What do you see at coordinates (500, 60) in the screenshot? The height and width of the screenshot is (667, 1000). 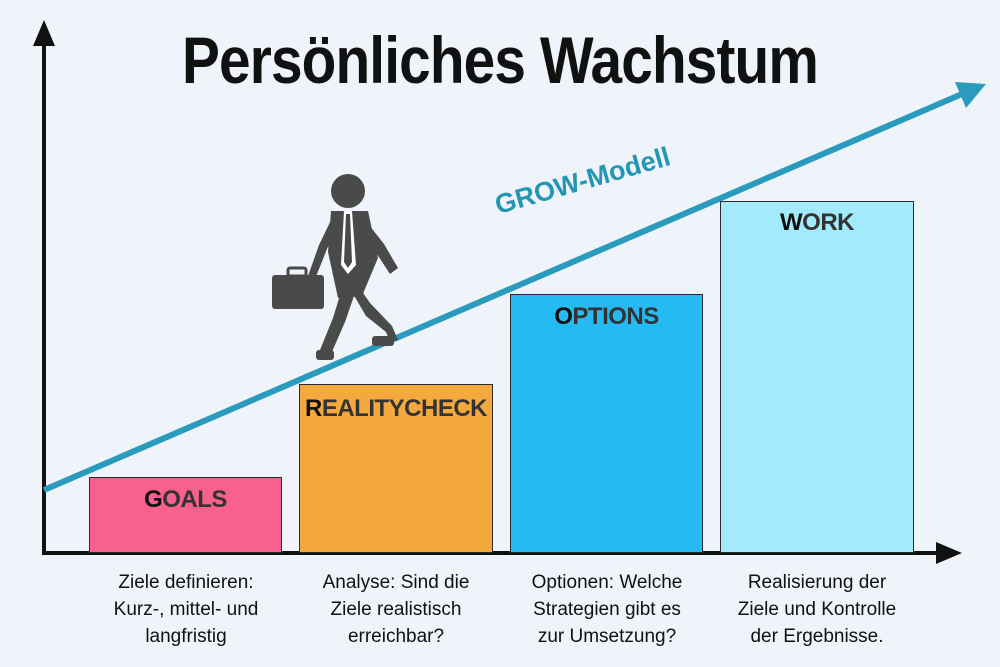 I see `page-title: Persönliches Wachstum` at bounding box center [500, 60].